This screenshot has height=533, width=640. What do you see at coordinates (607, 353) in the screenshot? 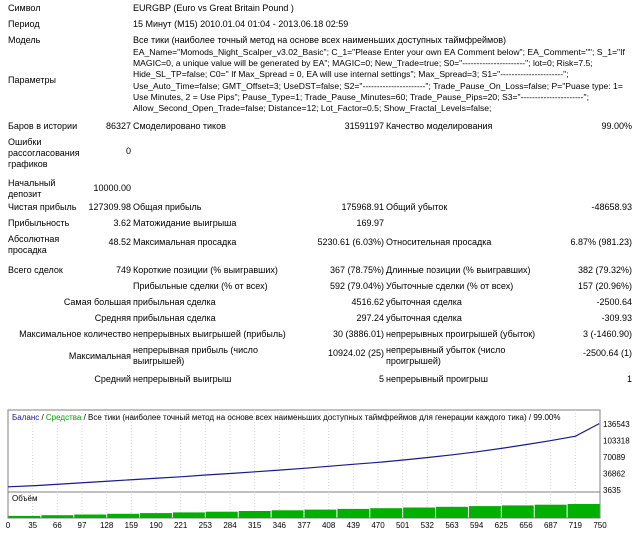
I see `cons-loss-value: -2500.64 (1)` at bounding box center [607, 353].